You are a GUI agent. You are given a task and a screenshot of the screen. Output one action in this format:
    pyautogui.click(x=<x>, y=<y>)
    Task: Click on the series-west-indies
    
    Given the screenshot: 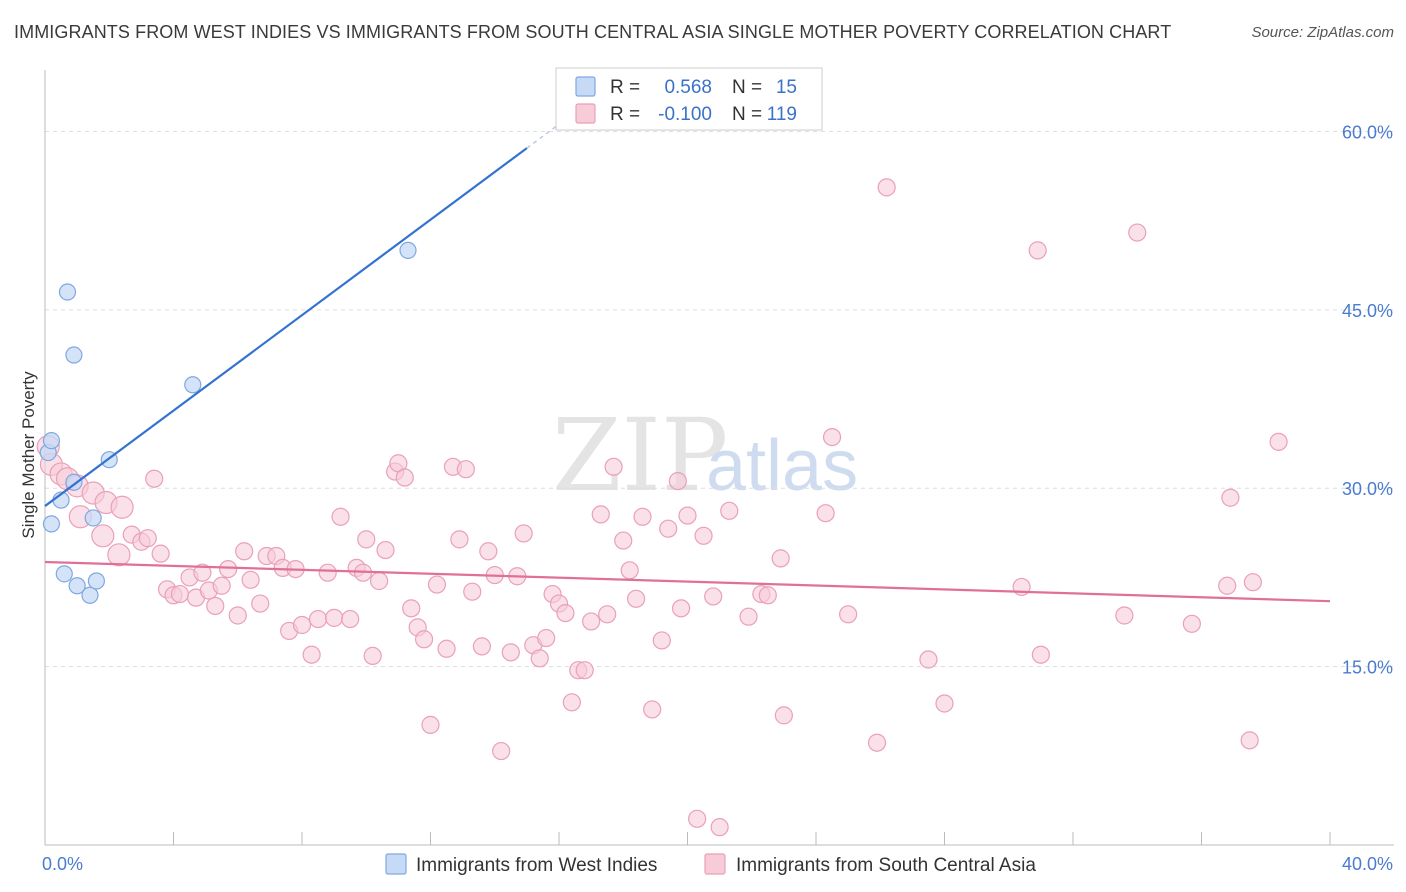 What is the action you would take?
    pyautogui.click(x=228, y=422)
    